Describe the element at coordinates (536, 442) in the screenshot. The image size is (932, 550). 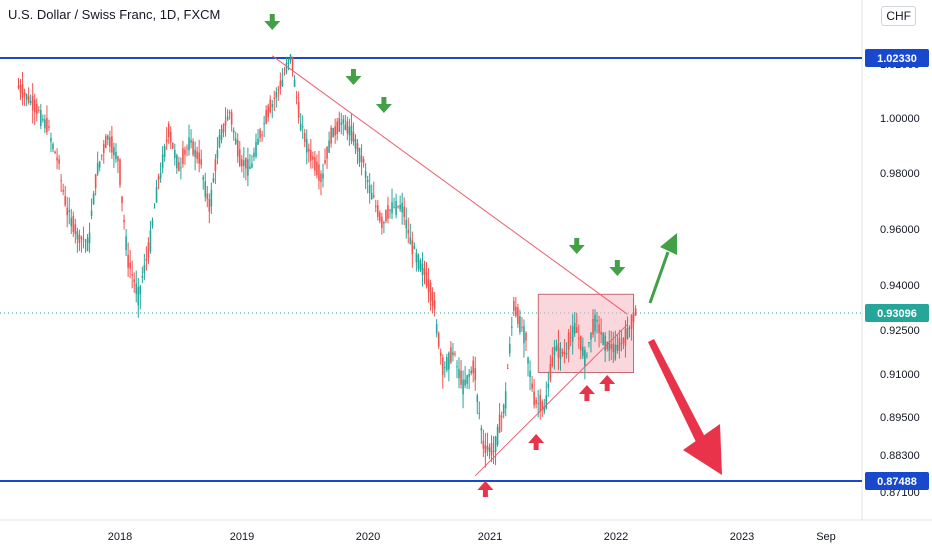
I see `red-up-arrow-icon` at that location.